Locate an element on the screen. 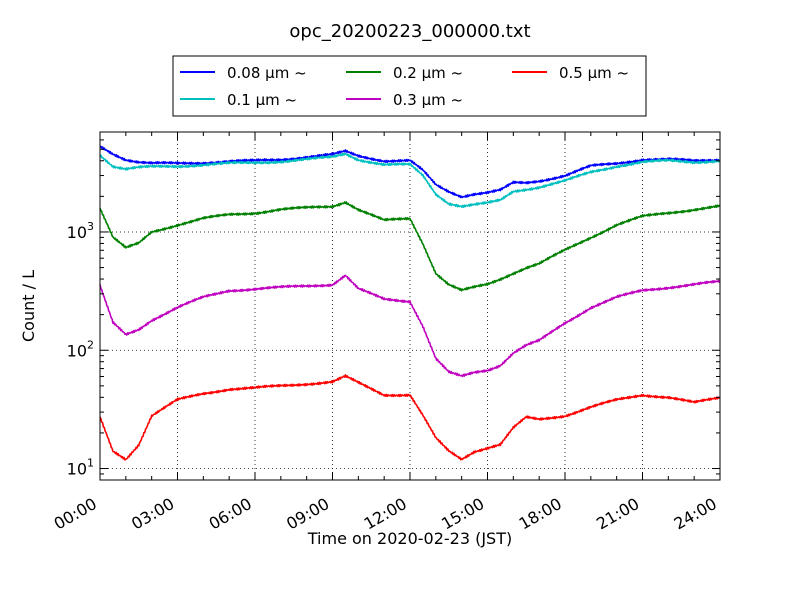 Image resolution: width=800 pixels, height=600 pixels. legend-box is located at coordinates (409, 86).